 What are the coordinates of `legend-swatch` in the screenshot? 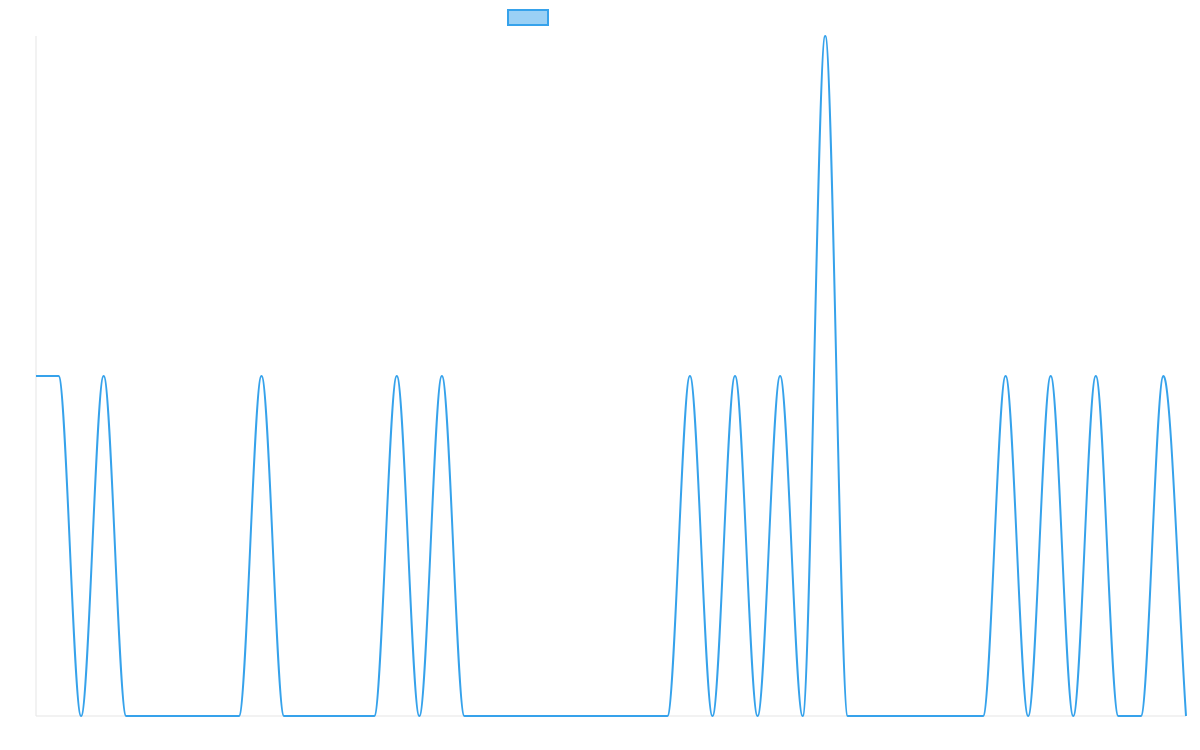 It's located at (528, 17).